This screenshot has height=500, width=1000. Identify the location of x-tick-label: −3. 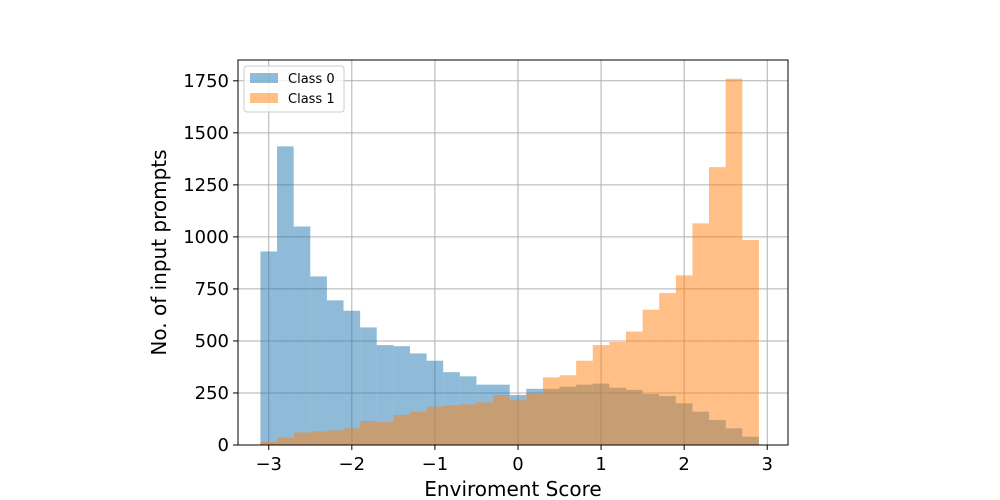
(268, 464).